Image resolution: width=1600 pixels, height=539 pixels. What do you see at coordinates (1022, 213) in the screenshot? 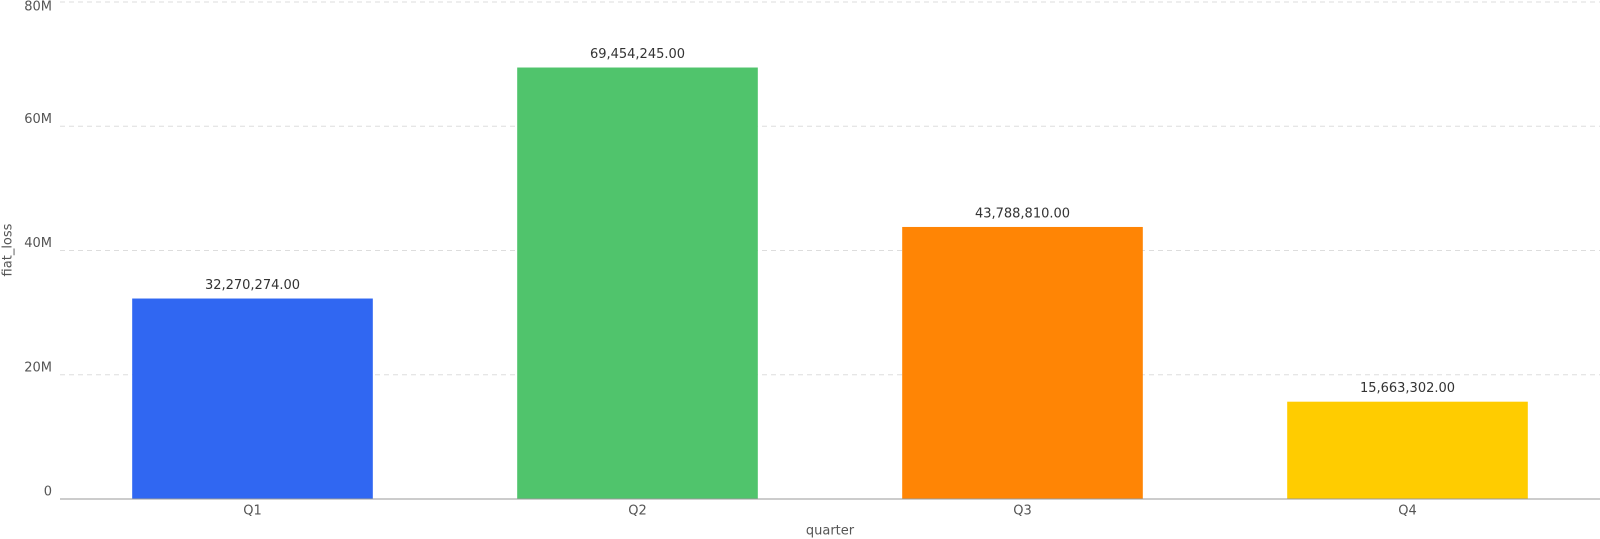
I see `value-label: 43,788,810.00` at bounding box center [1022, 213].